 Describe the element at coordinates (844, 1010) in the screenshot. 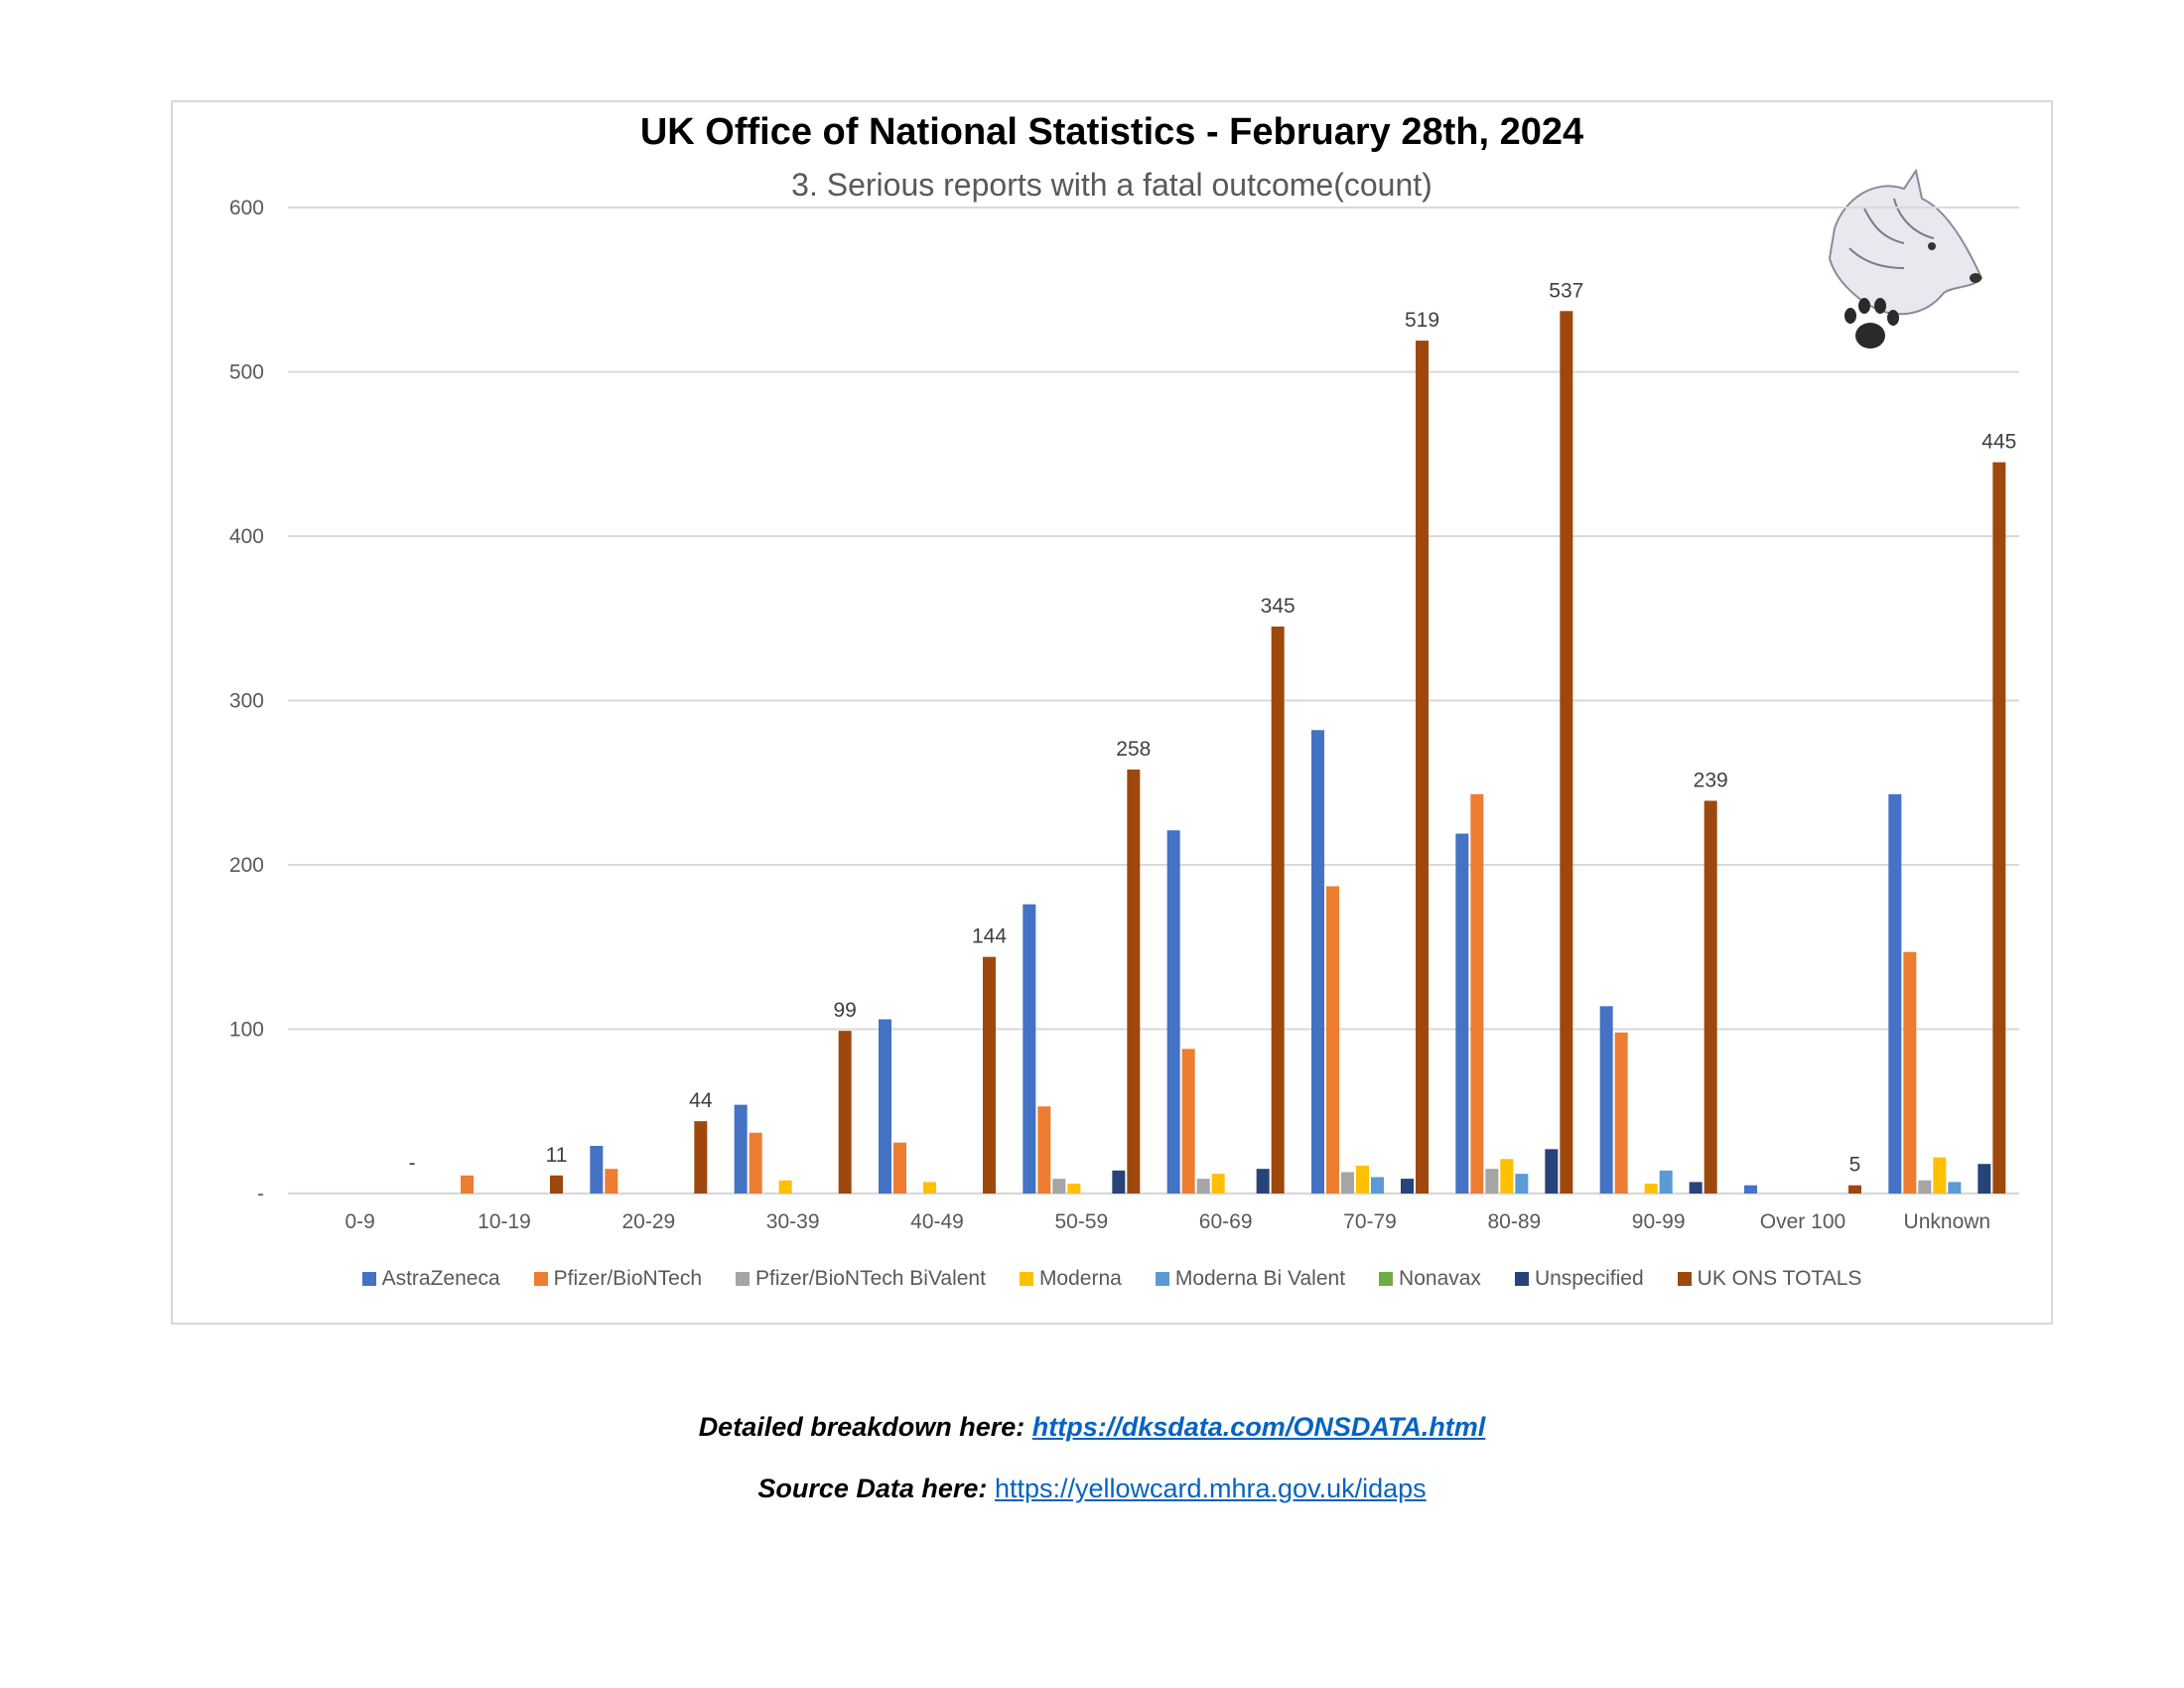

I see `data-label: 99` at that location.